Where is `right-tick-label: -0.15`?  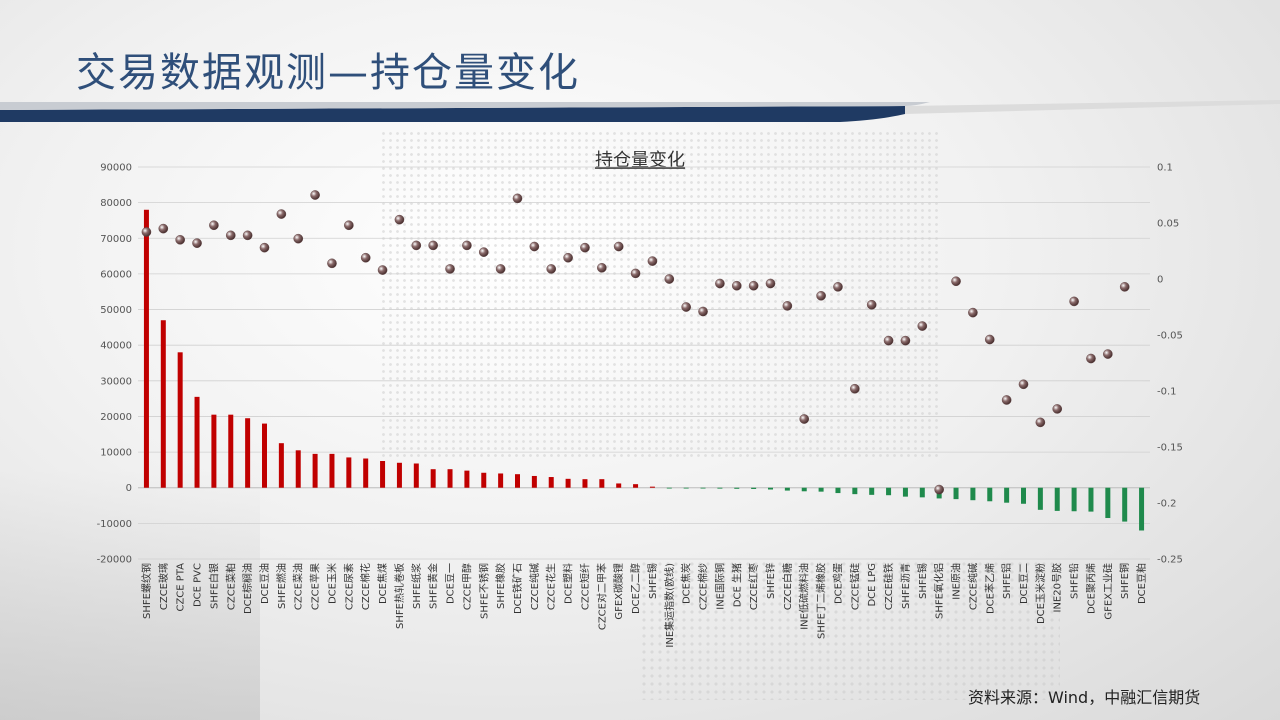
right-tick-label: -0.15 is located at coordinates (1170, 448).